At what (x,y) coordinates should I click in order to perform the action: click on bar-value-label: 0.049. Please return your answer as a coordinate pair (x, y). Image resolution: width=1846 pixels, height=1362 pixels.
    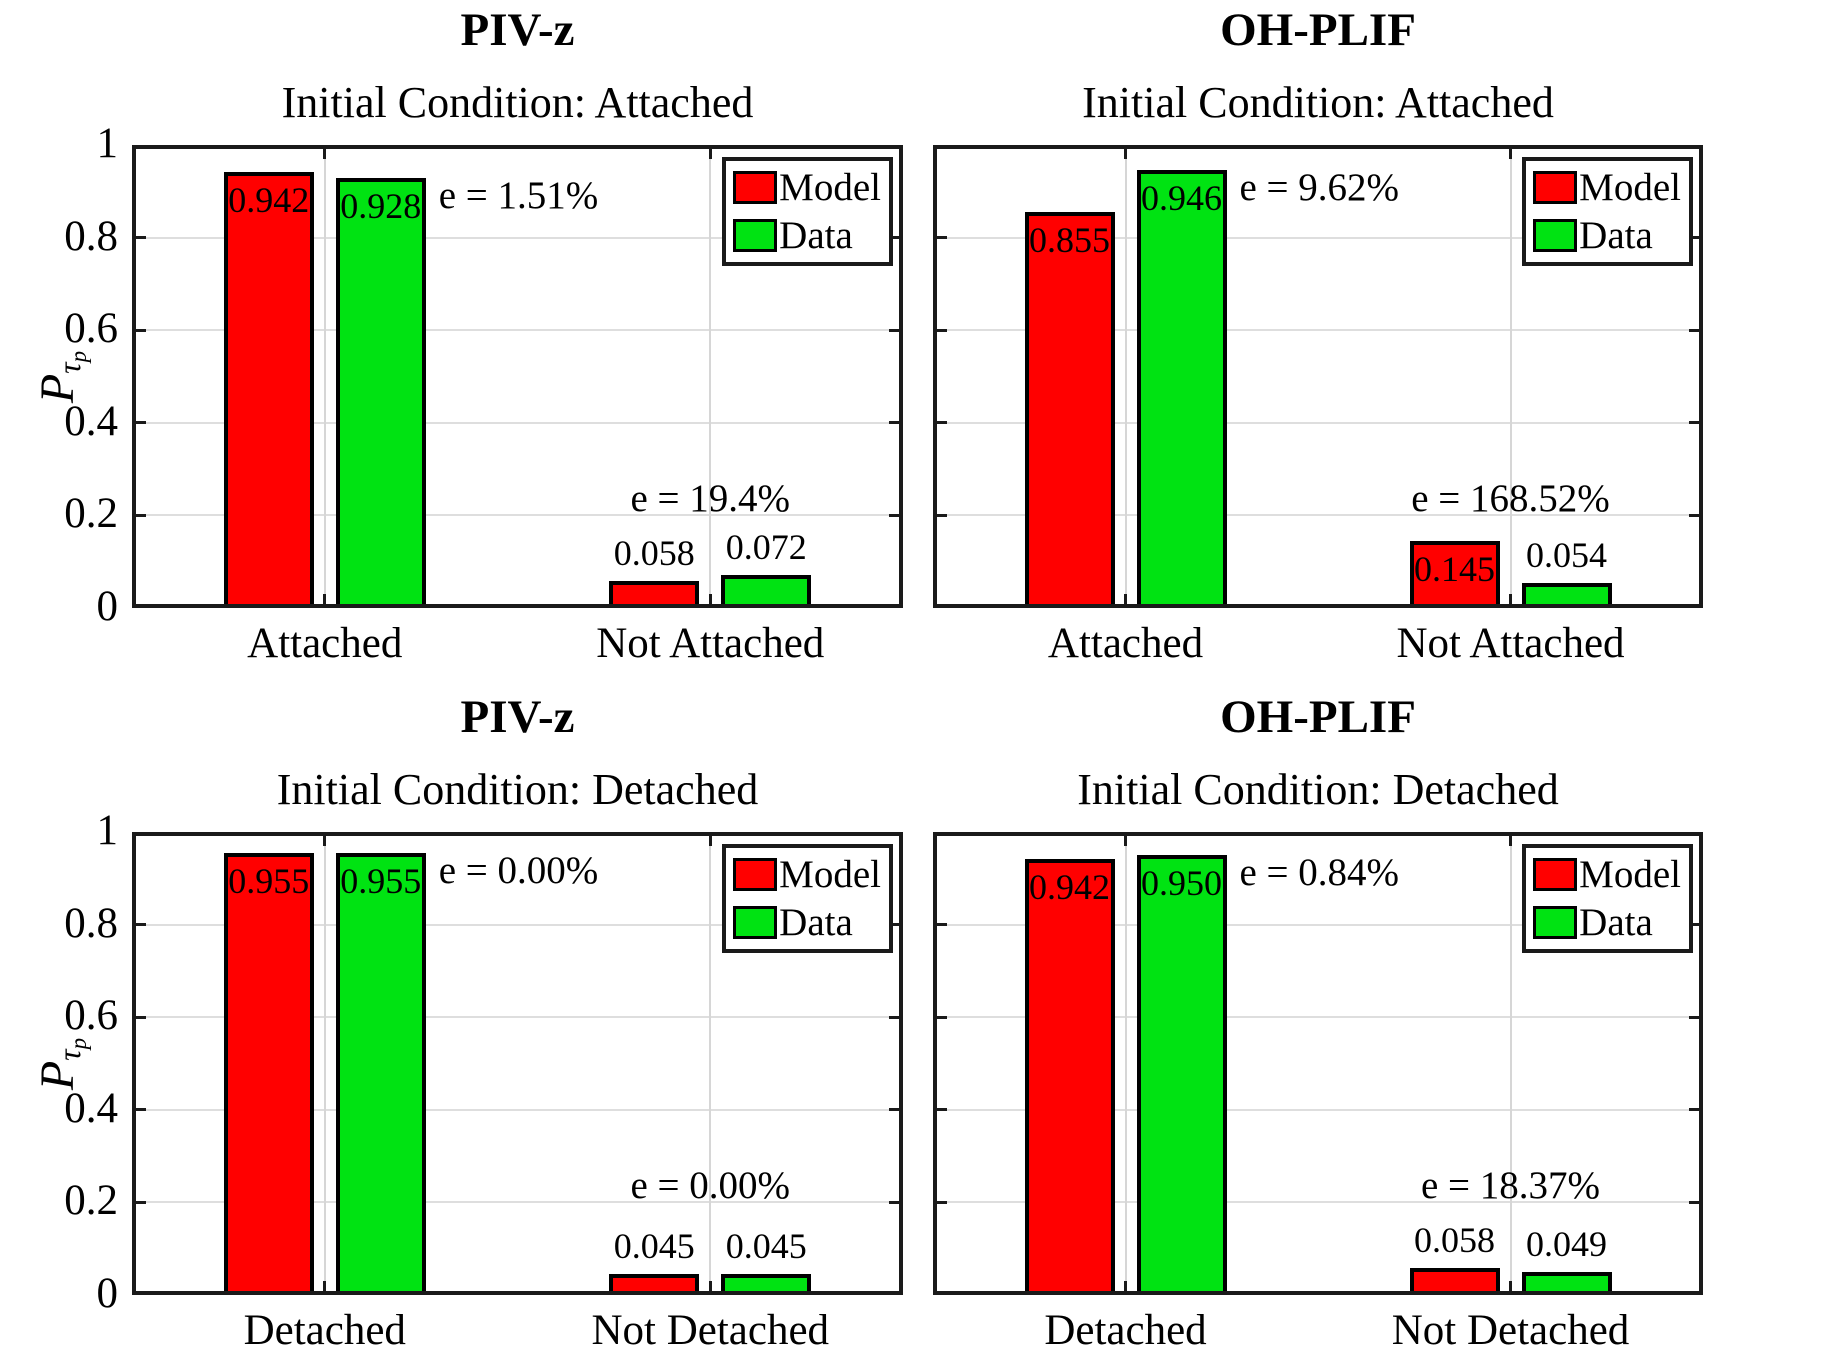
    Looking at the image, I should click on (1566, 1244).